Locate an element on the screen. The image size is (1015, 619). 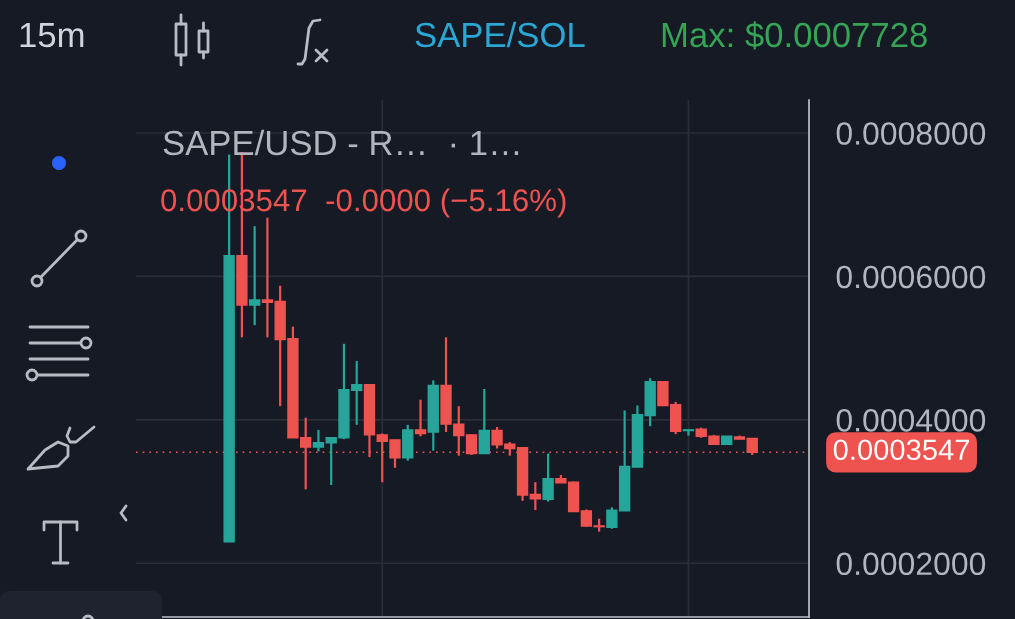
text: 15m is located at coordinates (52, 35).